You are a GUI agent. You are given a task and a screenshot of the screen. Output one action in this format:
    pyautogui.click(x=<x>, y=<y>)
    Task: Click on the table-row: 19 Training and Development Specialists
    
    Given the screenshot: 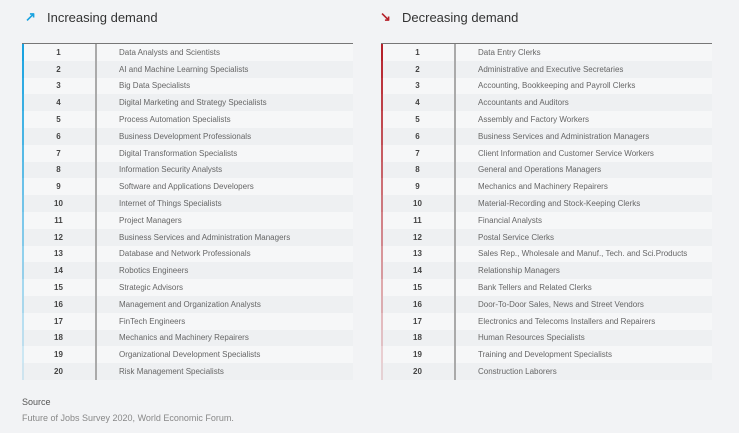 What is the action you would take?
    pyautogui.click(x=546, y=355)
    